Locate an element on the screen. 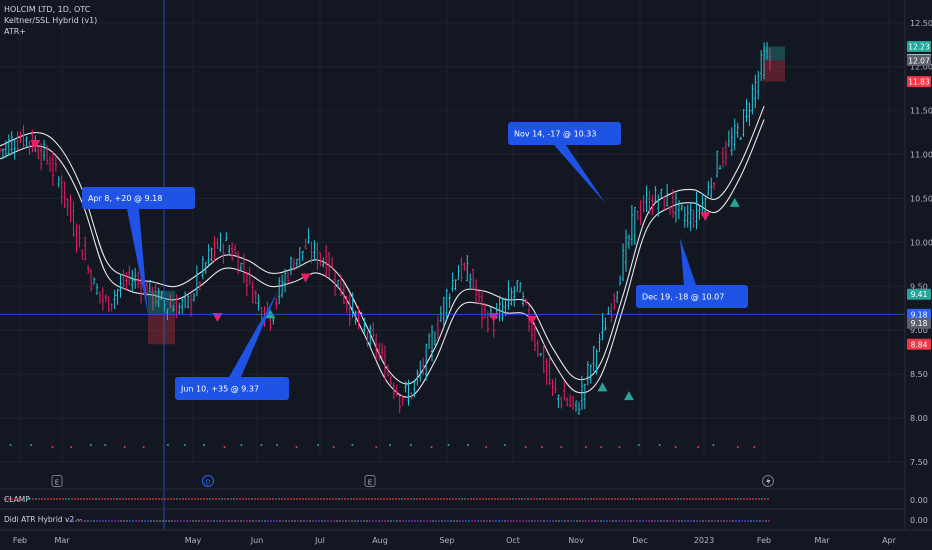 Image resolution: width=932 pixels, height=550 pixels. callout-box is located at coordinates (692, 296).